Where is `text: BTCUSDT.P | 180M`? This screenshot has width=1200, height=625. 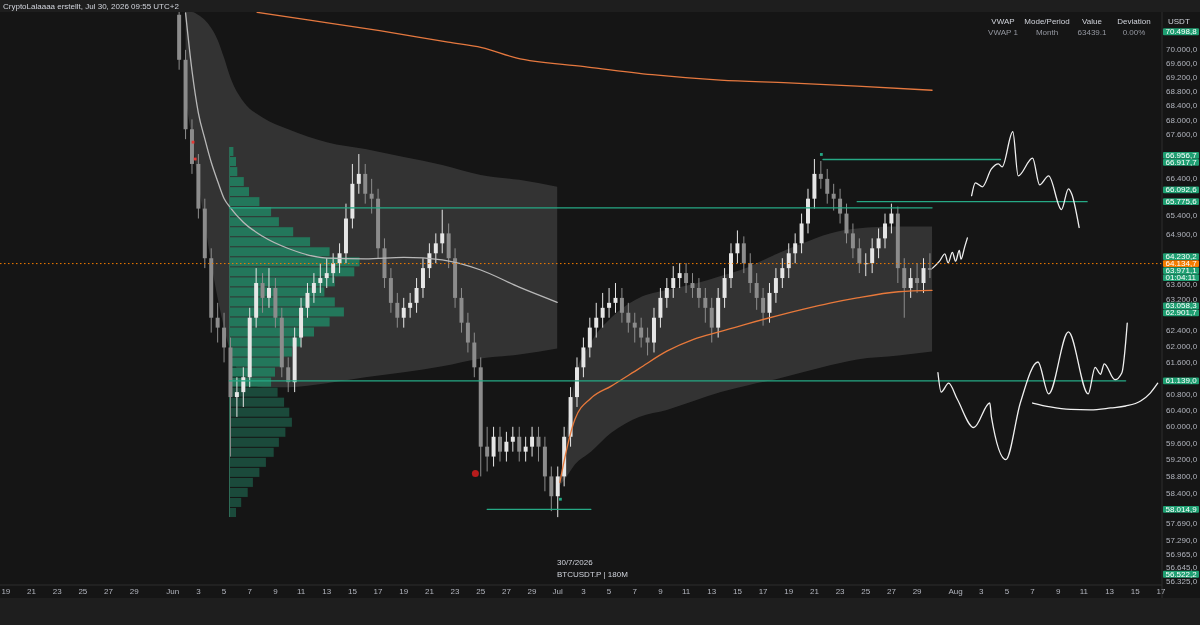 text: BTCUSDT.P | 180M is located at coordinates (593, 574).